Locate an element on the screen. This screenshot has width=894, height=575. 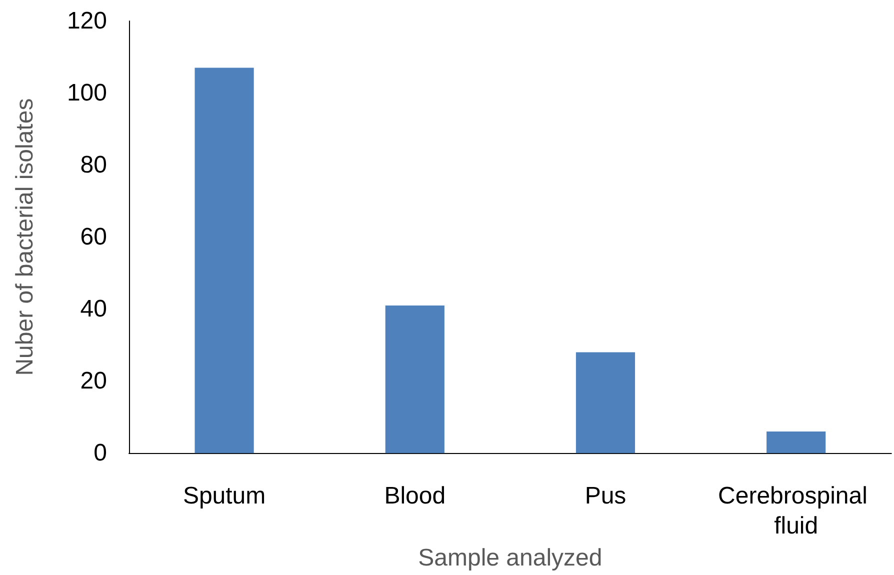
x-tick-label: Blood is located at coordinates (415, 496).